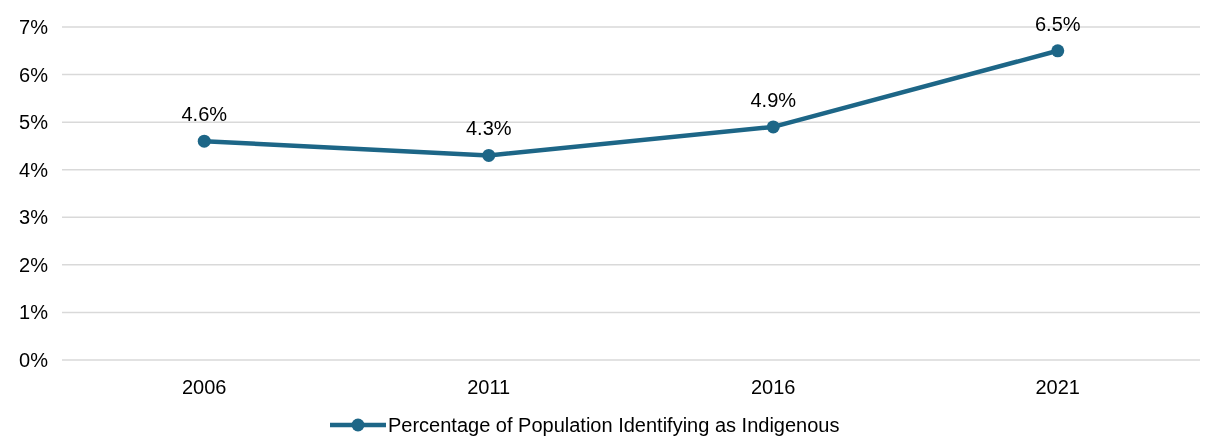 Image resolution: width=1207 pixels, height=440 pixels. Describe the element at coordinates (204, 387) in the screenshot. I see `x-tick-label: 2006` at that location.